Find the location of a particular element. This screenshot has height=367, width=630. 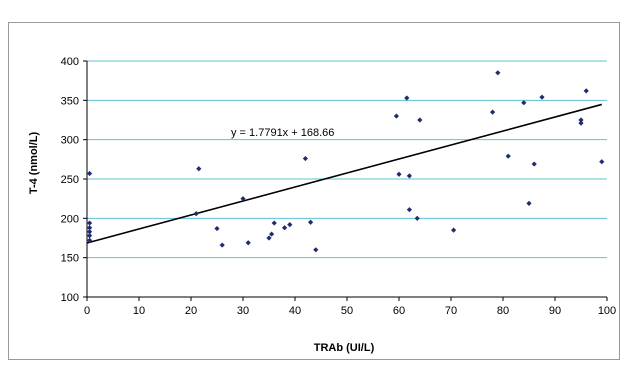

x-tick-label-90: 90 is located at coordinates (555, 311).